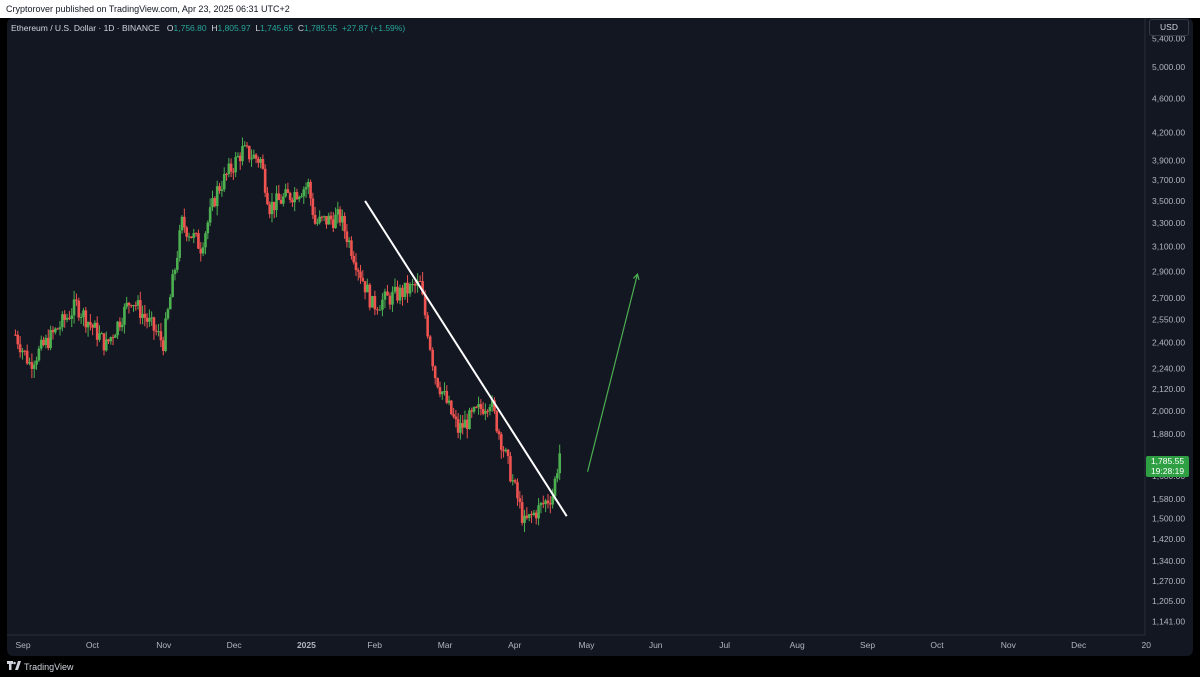  What do you see at coordinates (656, 645) in the screenshot?
I see `time-tick-label: Jun` at bounding box center [656, 645].